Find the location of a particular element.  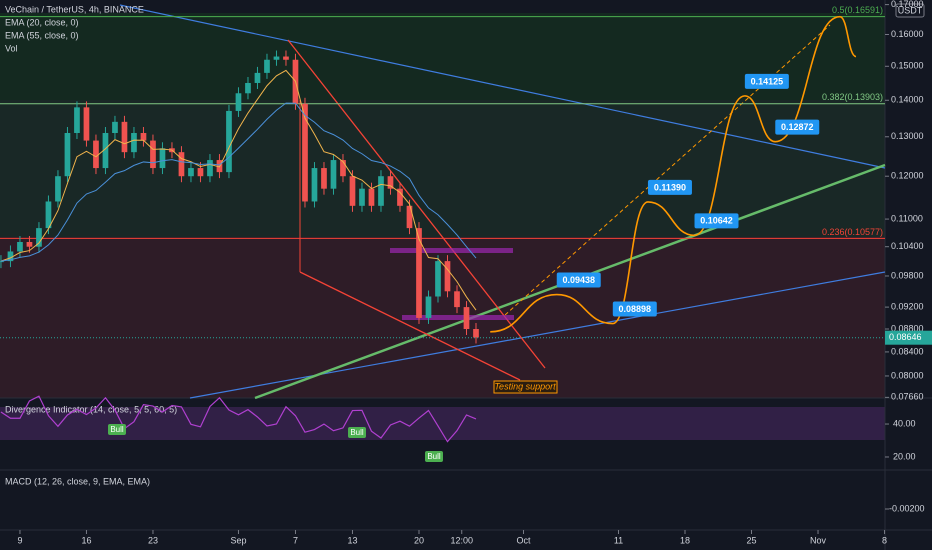

y-tick-label: 0.09200 is located at coordinates (907, 306).